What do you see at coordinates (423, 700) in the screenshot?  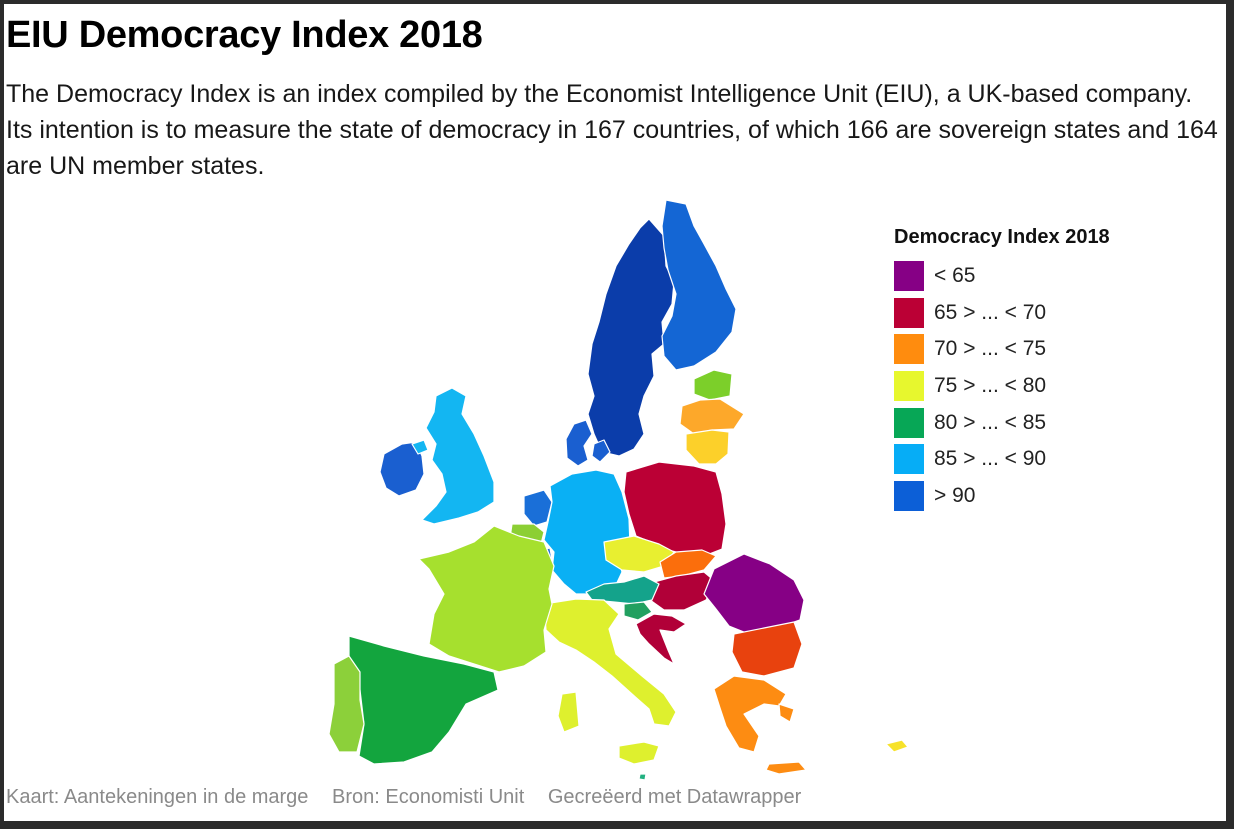 I see `region-spain` at bounding box center [423, 700].